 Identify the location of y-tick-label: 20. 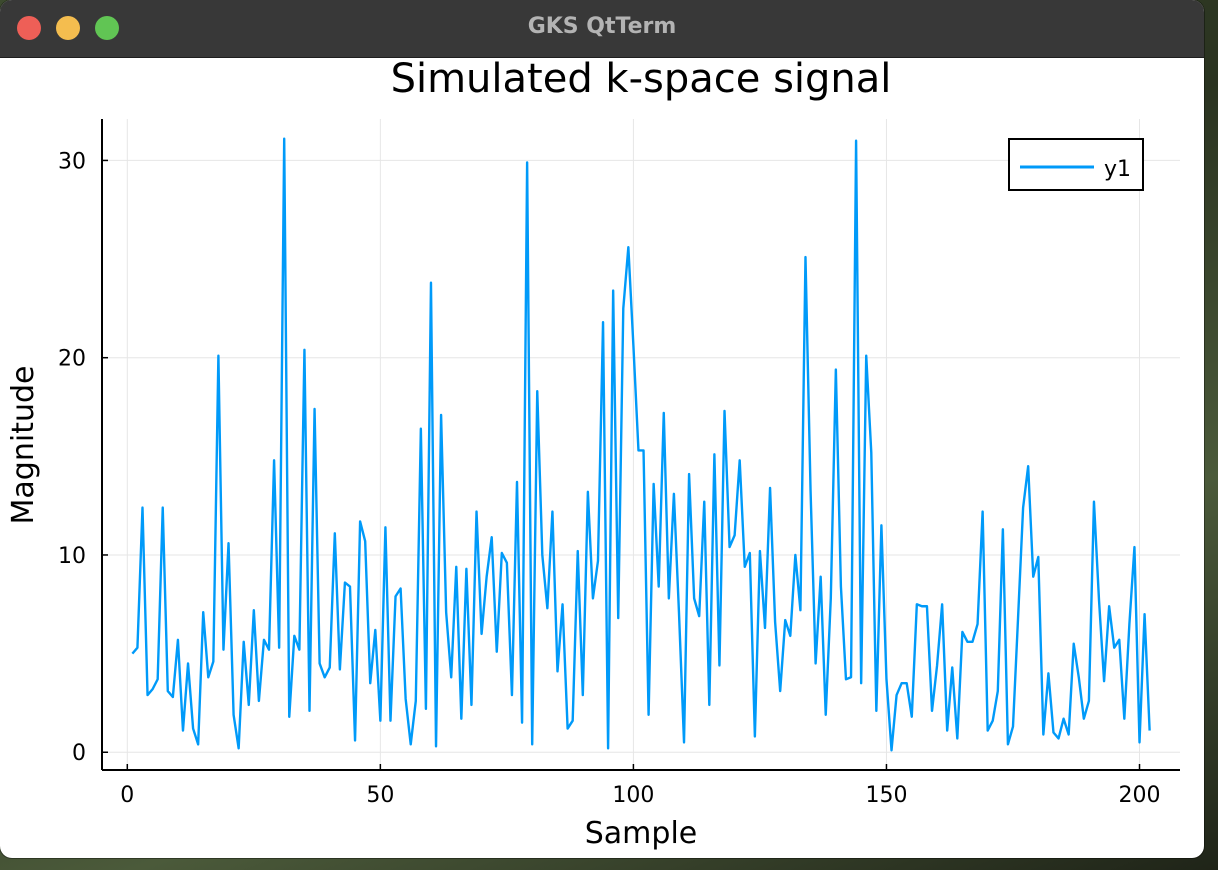
(72, 359).